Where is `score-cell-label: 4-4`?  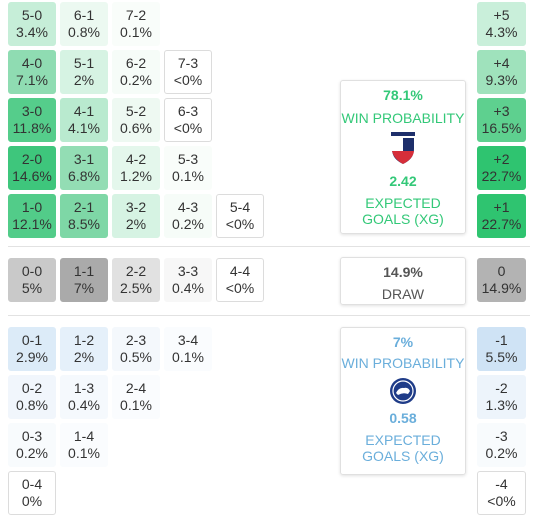 score-cell-label: 4-4 is located at coordinates (240, 271).